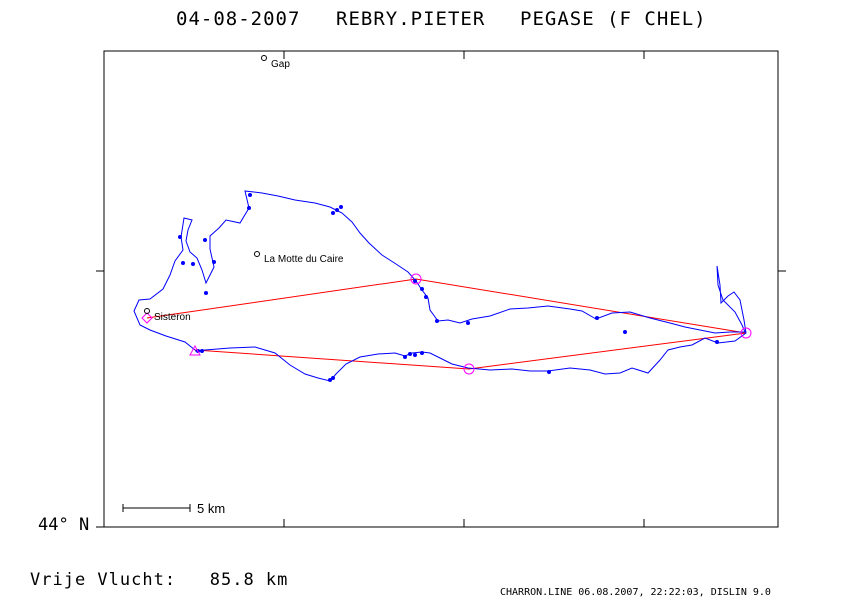  What do you see at coordinates (147, 318) in the screenshot?
I see `start-diamond-icon` at bounding box center [147, 318].